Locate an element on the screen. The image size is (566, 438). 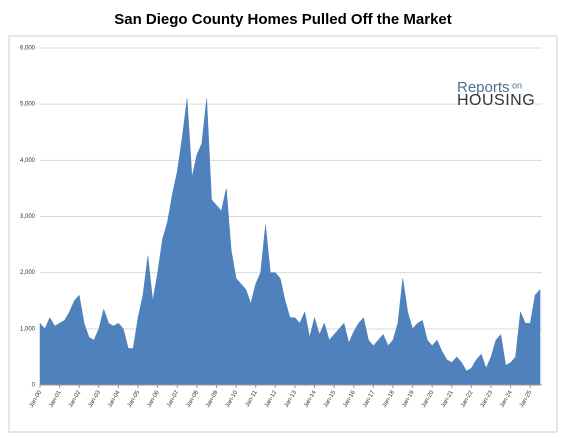
y-tick-label: 1,000 is located at coordinates (28, 329).